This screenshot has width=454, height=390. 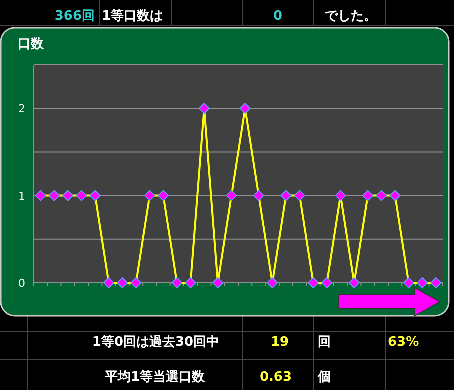 What do you see at coordinates (351, 16) in the screenshot?
I see `text: でした。` at bounding box center [351, 16].